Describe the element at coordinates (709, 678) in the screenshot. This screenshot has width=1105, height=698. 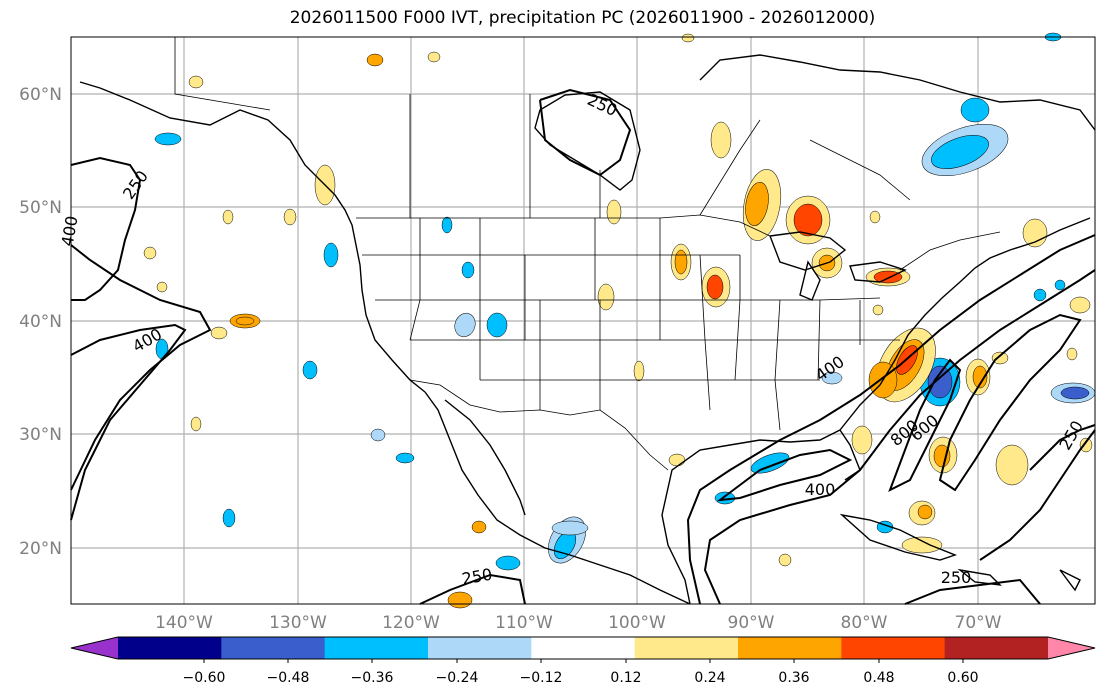
I see `colorbar-tick-label: 0.24` at that location.